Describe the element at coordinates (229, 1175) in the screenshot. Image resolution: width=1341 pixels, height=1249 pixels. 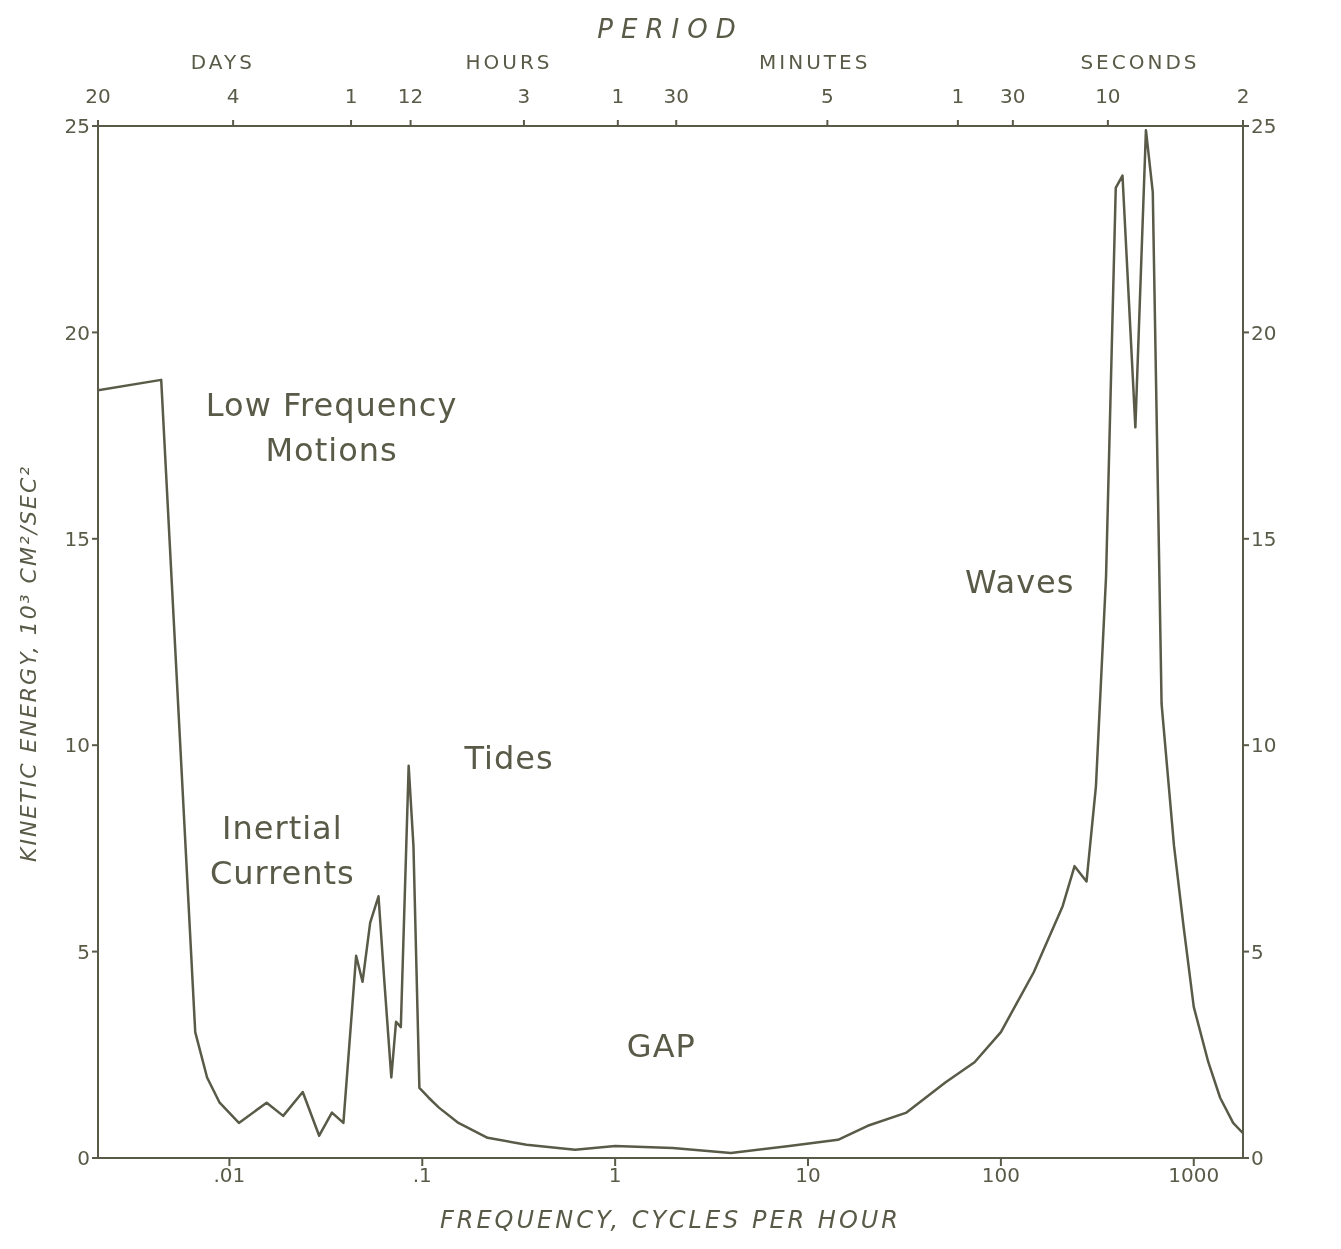
I see `x-tick-label: .01` at that location.